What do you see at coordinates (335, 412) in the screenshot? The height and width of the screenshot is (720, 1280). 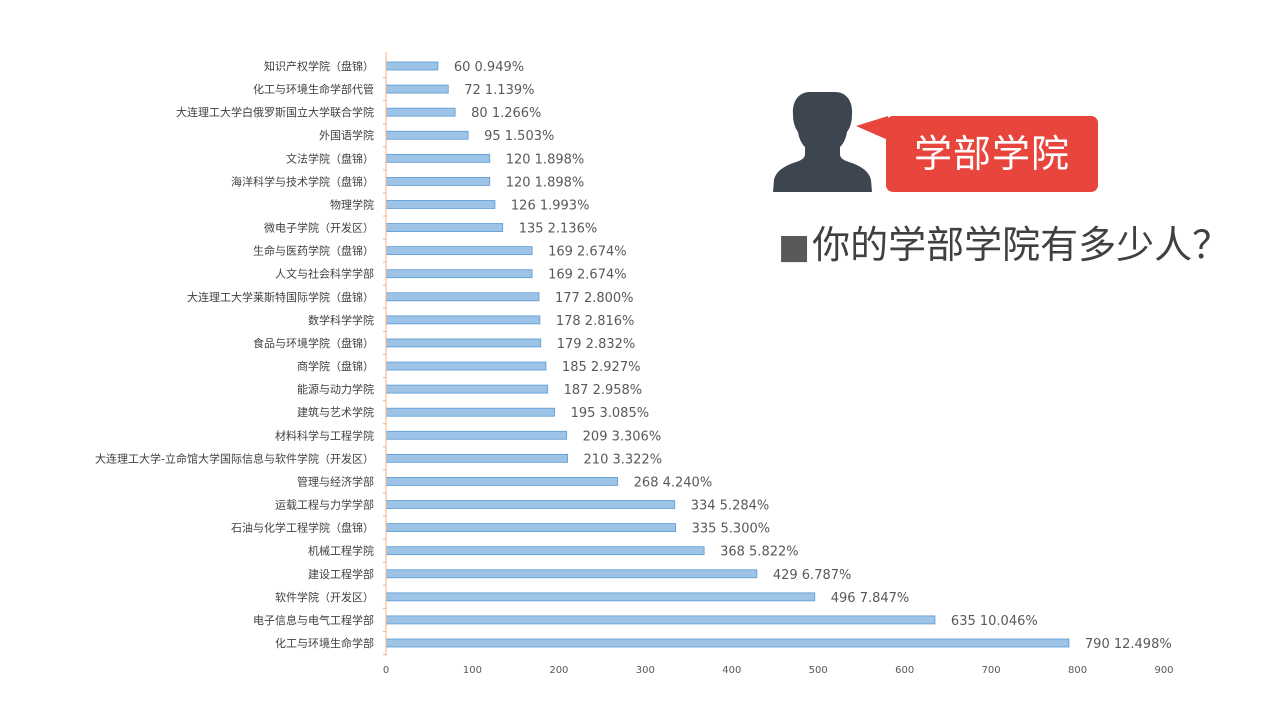 I see `category-label: 建筑与艺术学院` at bounding box center [335, 412].